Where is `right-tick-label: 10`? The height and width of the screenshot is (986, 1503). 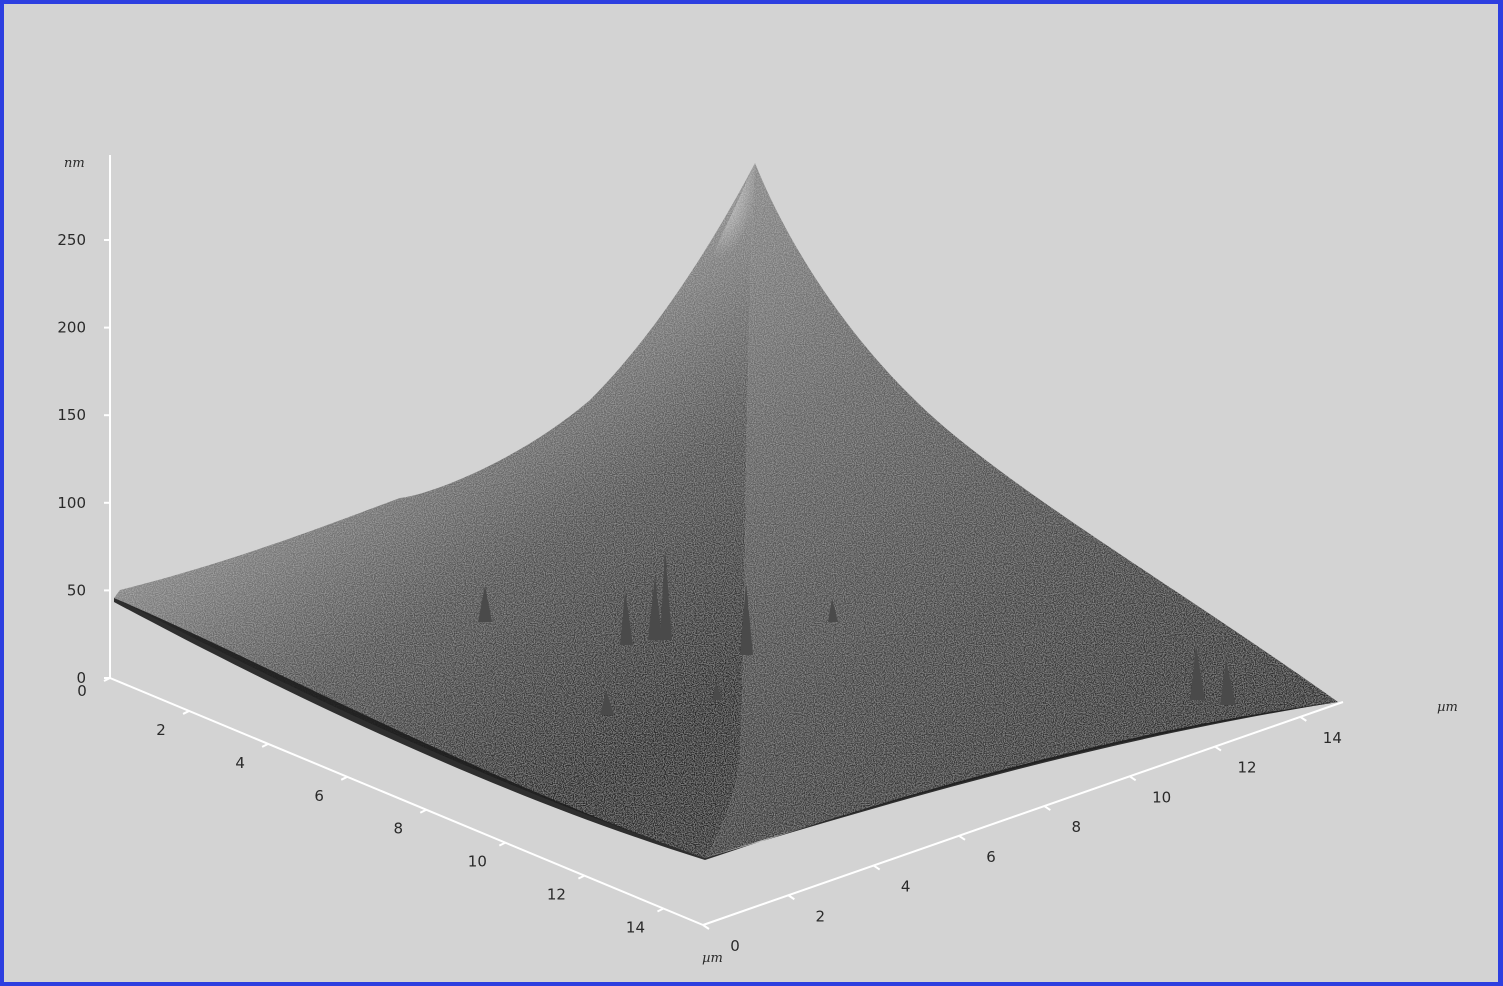 right-tick-label: 10 is located at coordinates (1161, 797).